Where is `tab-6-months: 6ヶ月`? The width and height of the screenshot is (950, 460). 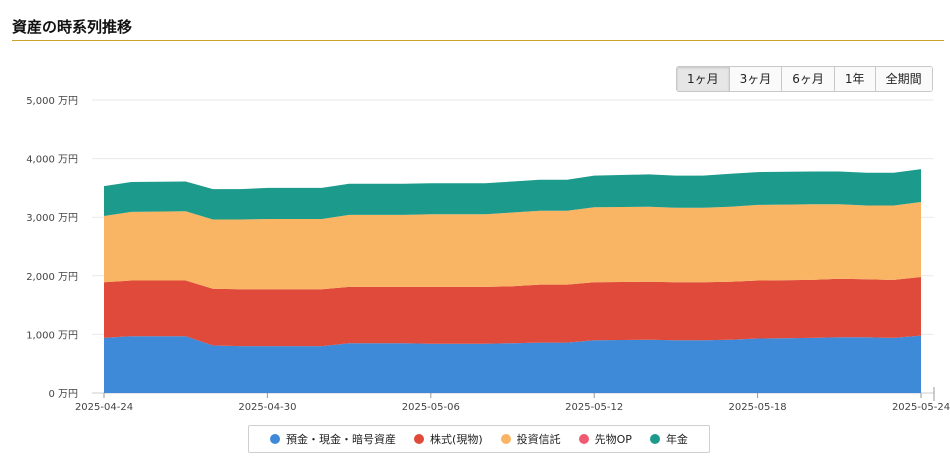
tab-6-months: 6ヶ月 is located at coordinates (807, 79).